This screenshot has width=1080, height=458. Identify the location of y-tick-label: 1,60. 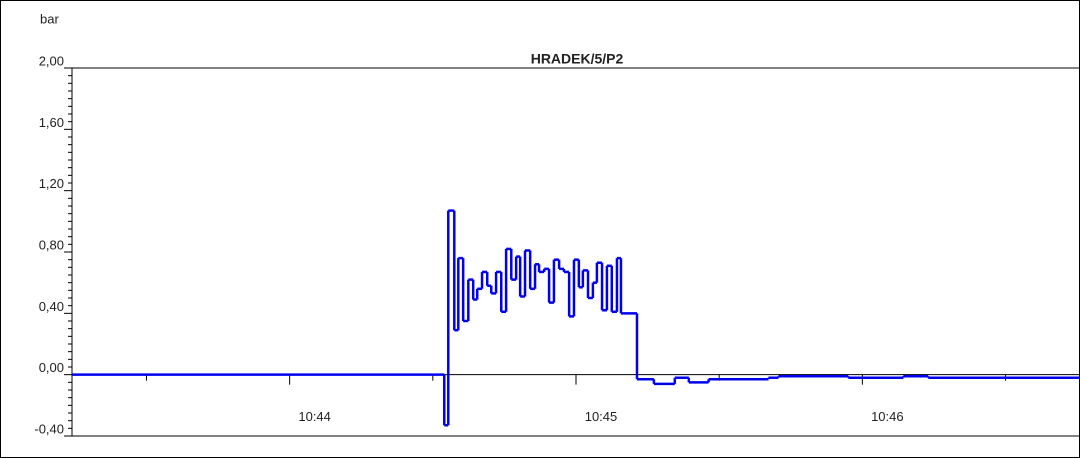
(51, 122).